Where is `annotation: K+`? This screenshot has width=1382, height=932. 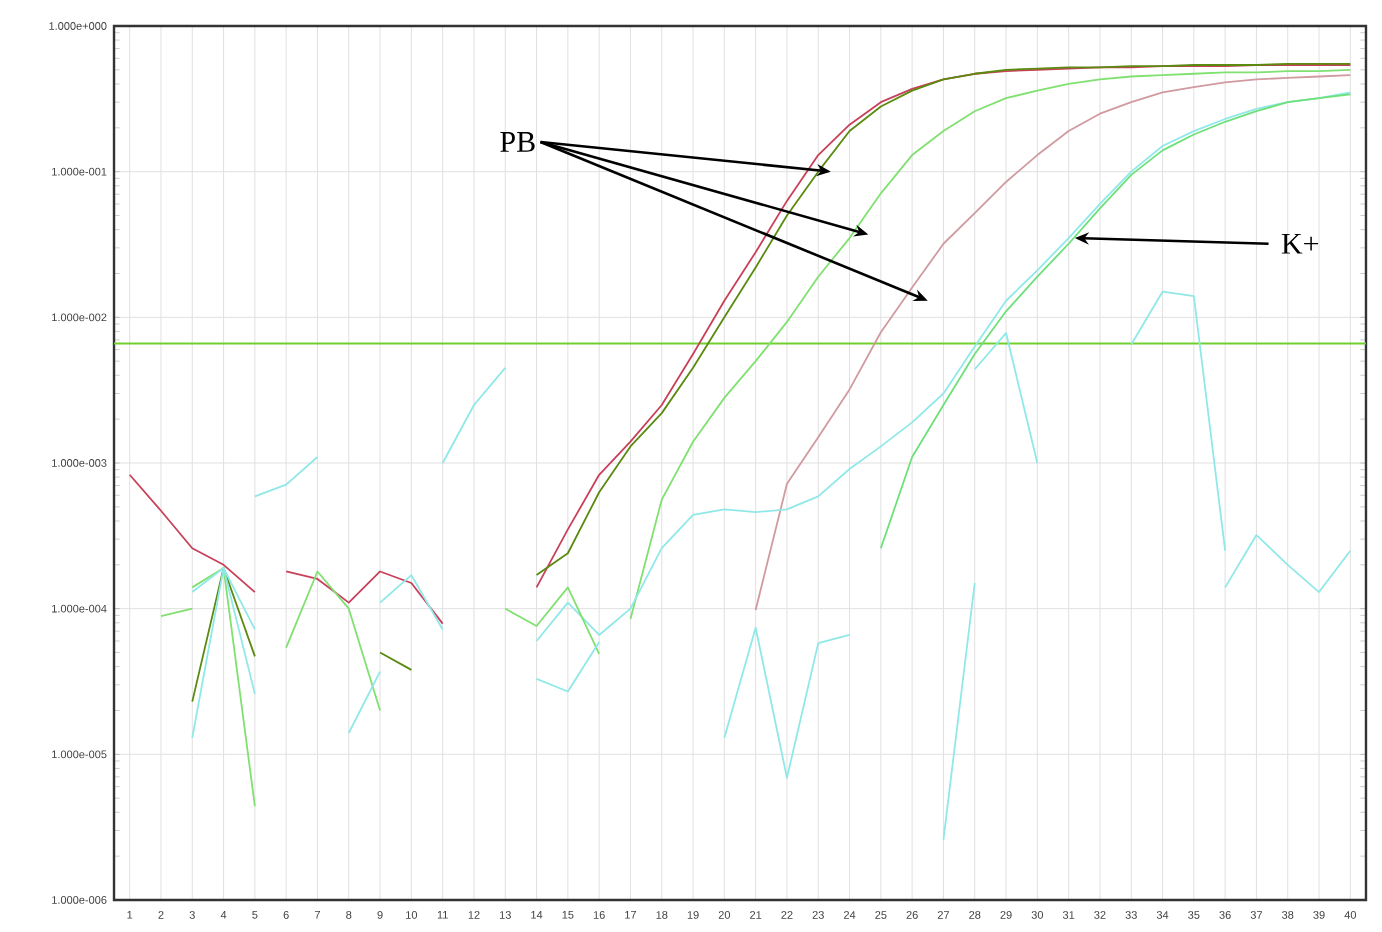 annotation: K+ is located at coordinates (1300, 243).